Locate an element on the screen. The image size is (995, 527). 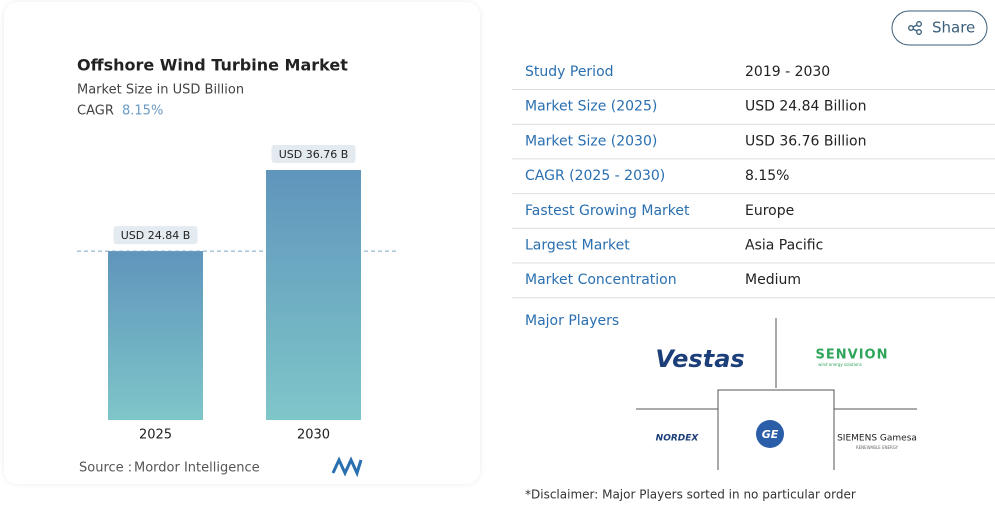
players-grid is located at coordinates (776, 394).